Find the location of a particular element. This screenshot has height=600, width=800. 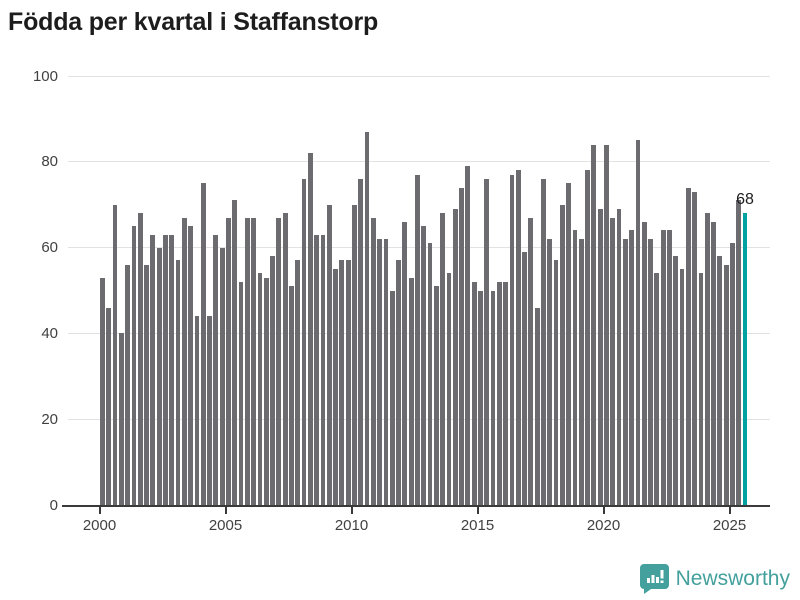

latest-value-label: 68 is located at coordinates (745, 200).